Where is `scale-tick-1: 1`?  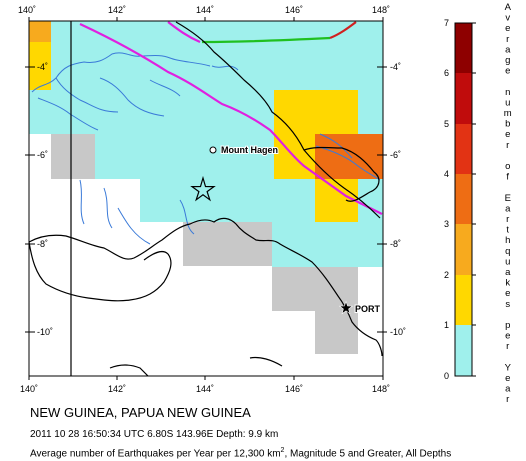 scale-tick-1: 1 is located at coordinates (446, 325).